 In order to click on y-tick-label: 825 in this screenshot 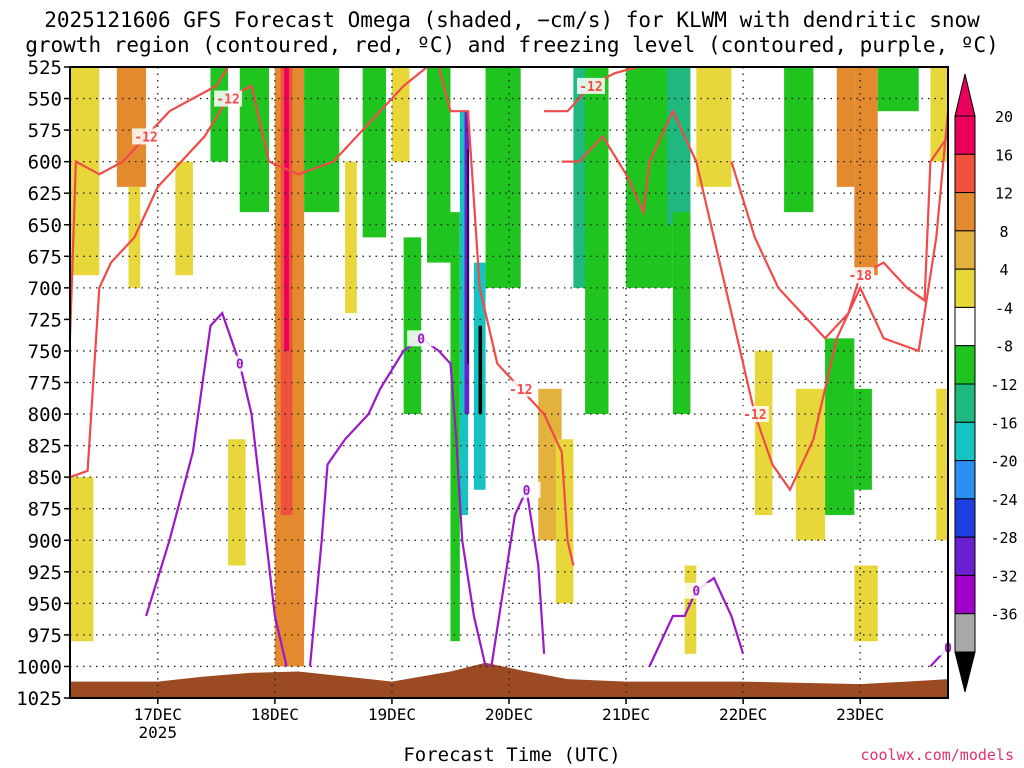, I will do `click(45, 447)`.